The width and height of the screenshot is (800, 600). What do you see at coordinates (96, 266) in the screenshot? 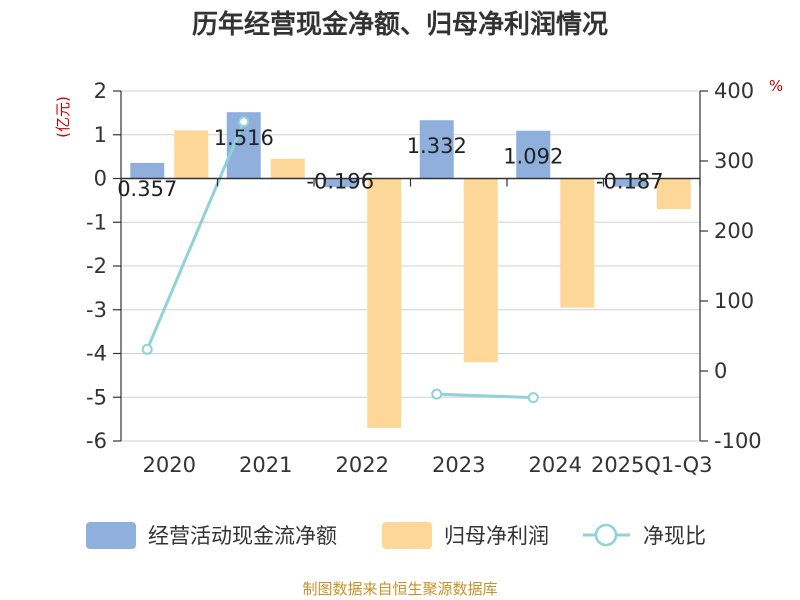
I see `left-tick-label: -2` at bounding box center [96, 266].